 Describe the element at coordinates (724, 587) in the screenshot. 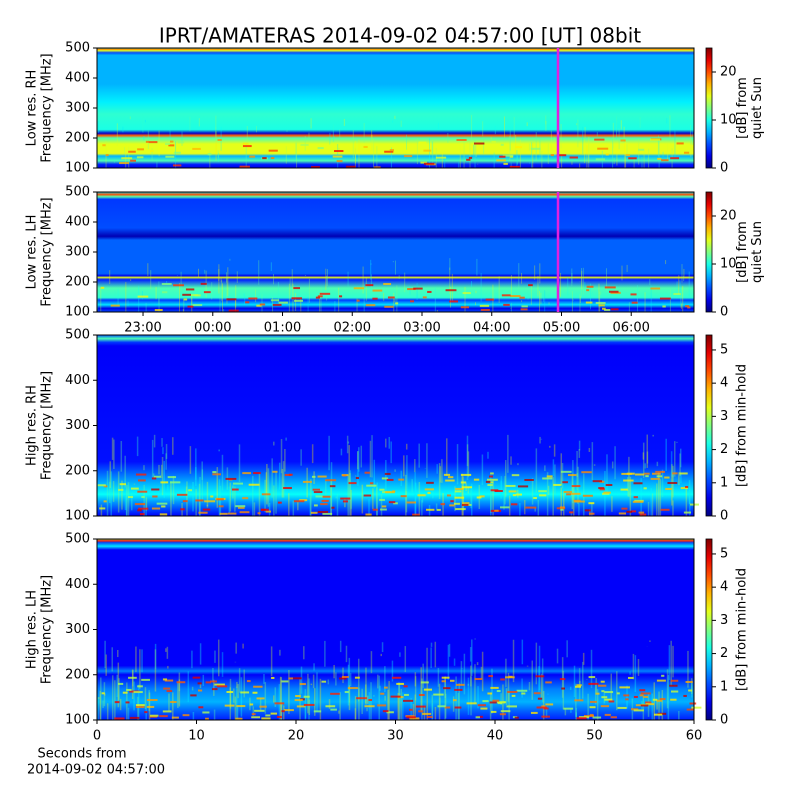

I see `colorbar-tick-label: 4` at that location.